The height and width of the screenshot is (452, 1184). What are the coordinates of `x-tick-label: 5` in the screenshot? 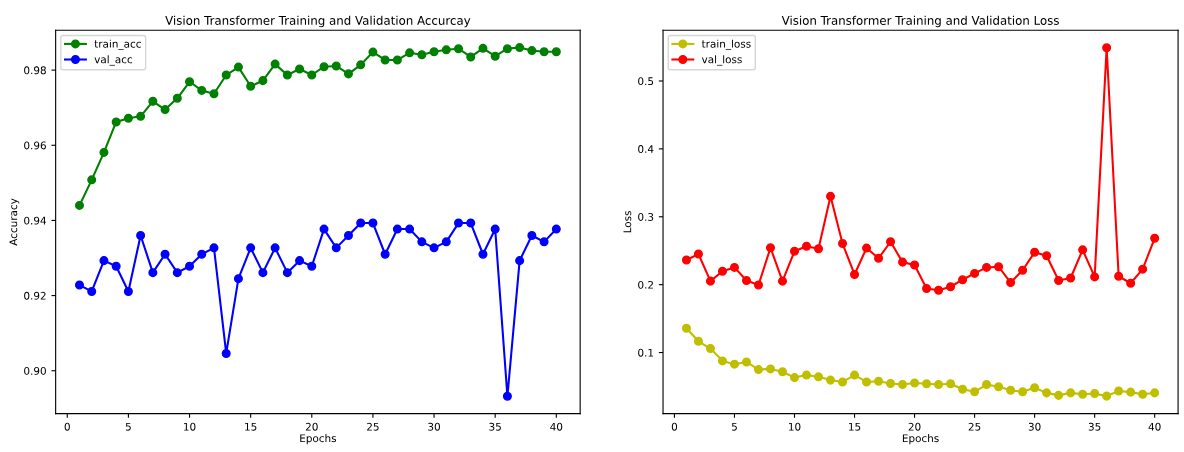 It's located at (734, 426).